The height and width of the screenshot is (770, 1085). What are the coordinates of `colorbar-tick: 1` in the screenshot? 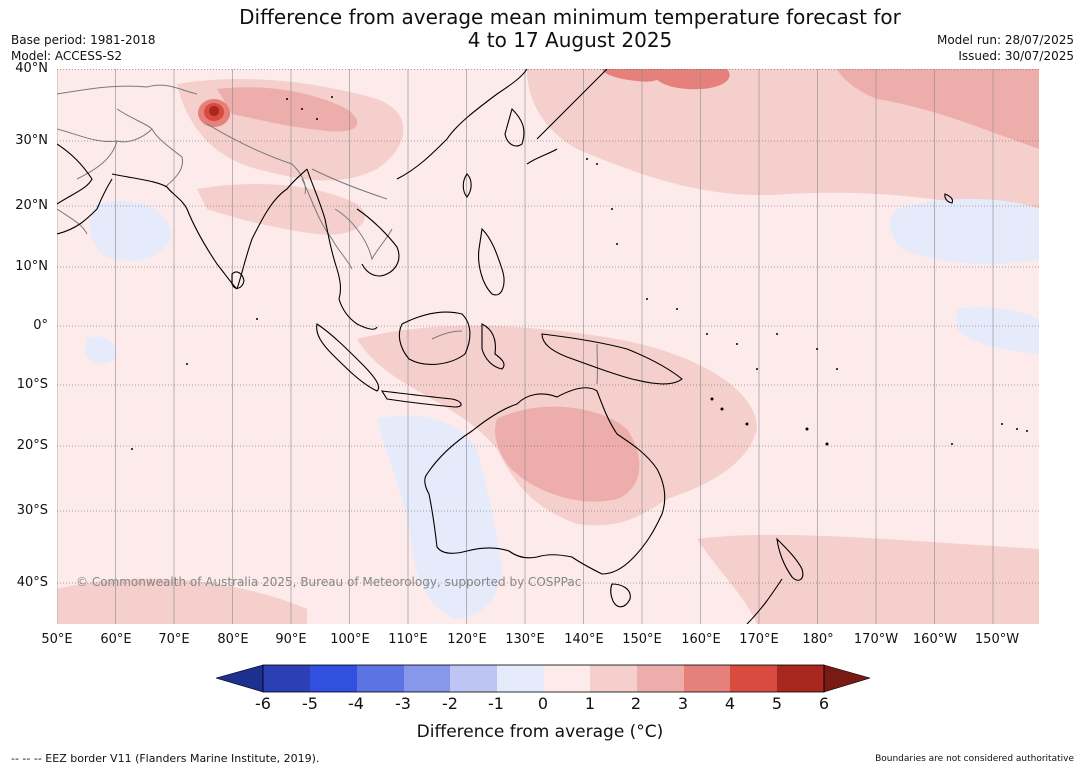 It's located at (590, 703).